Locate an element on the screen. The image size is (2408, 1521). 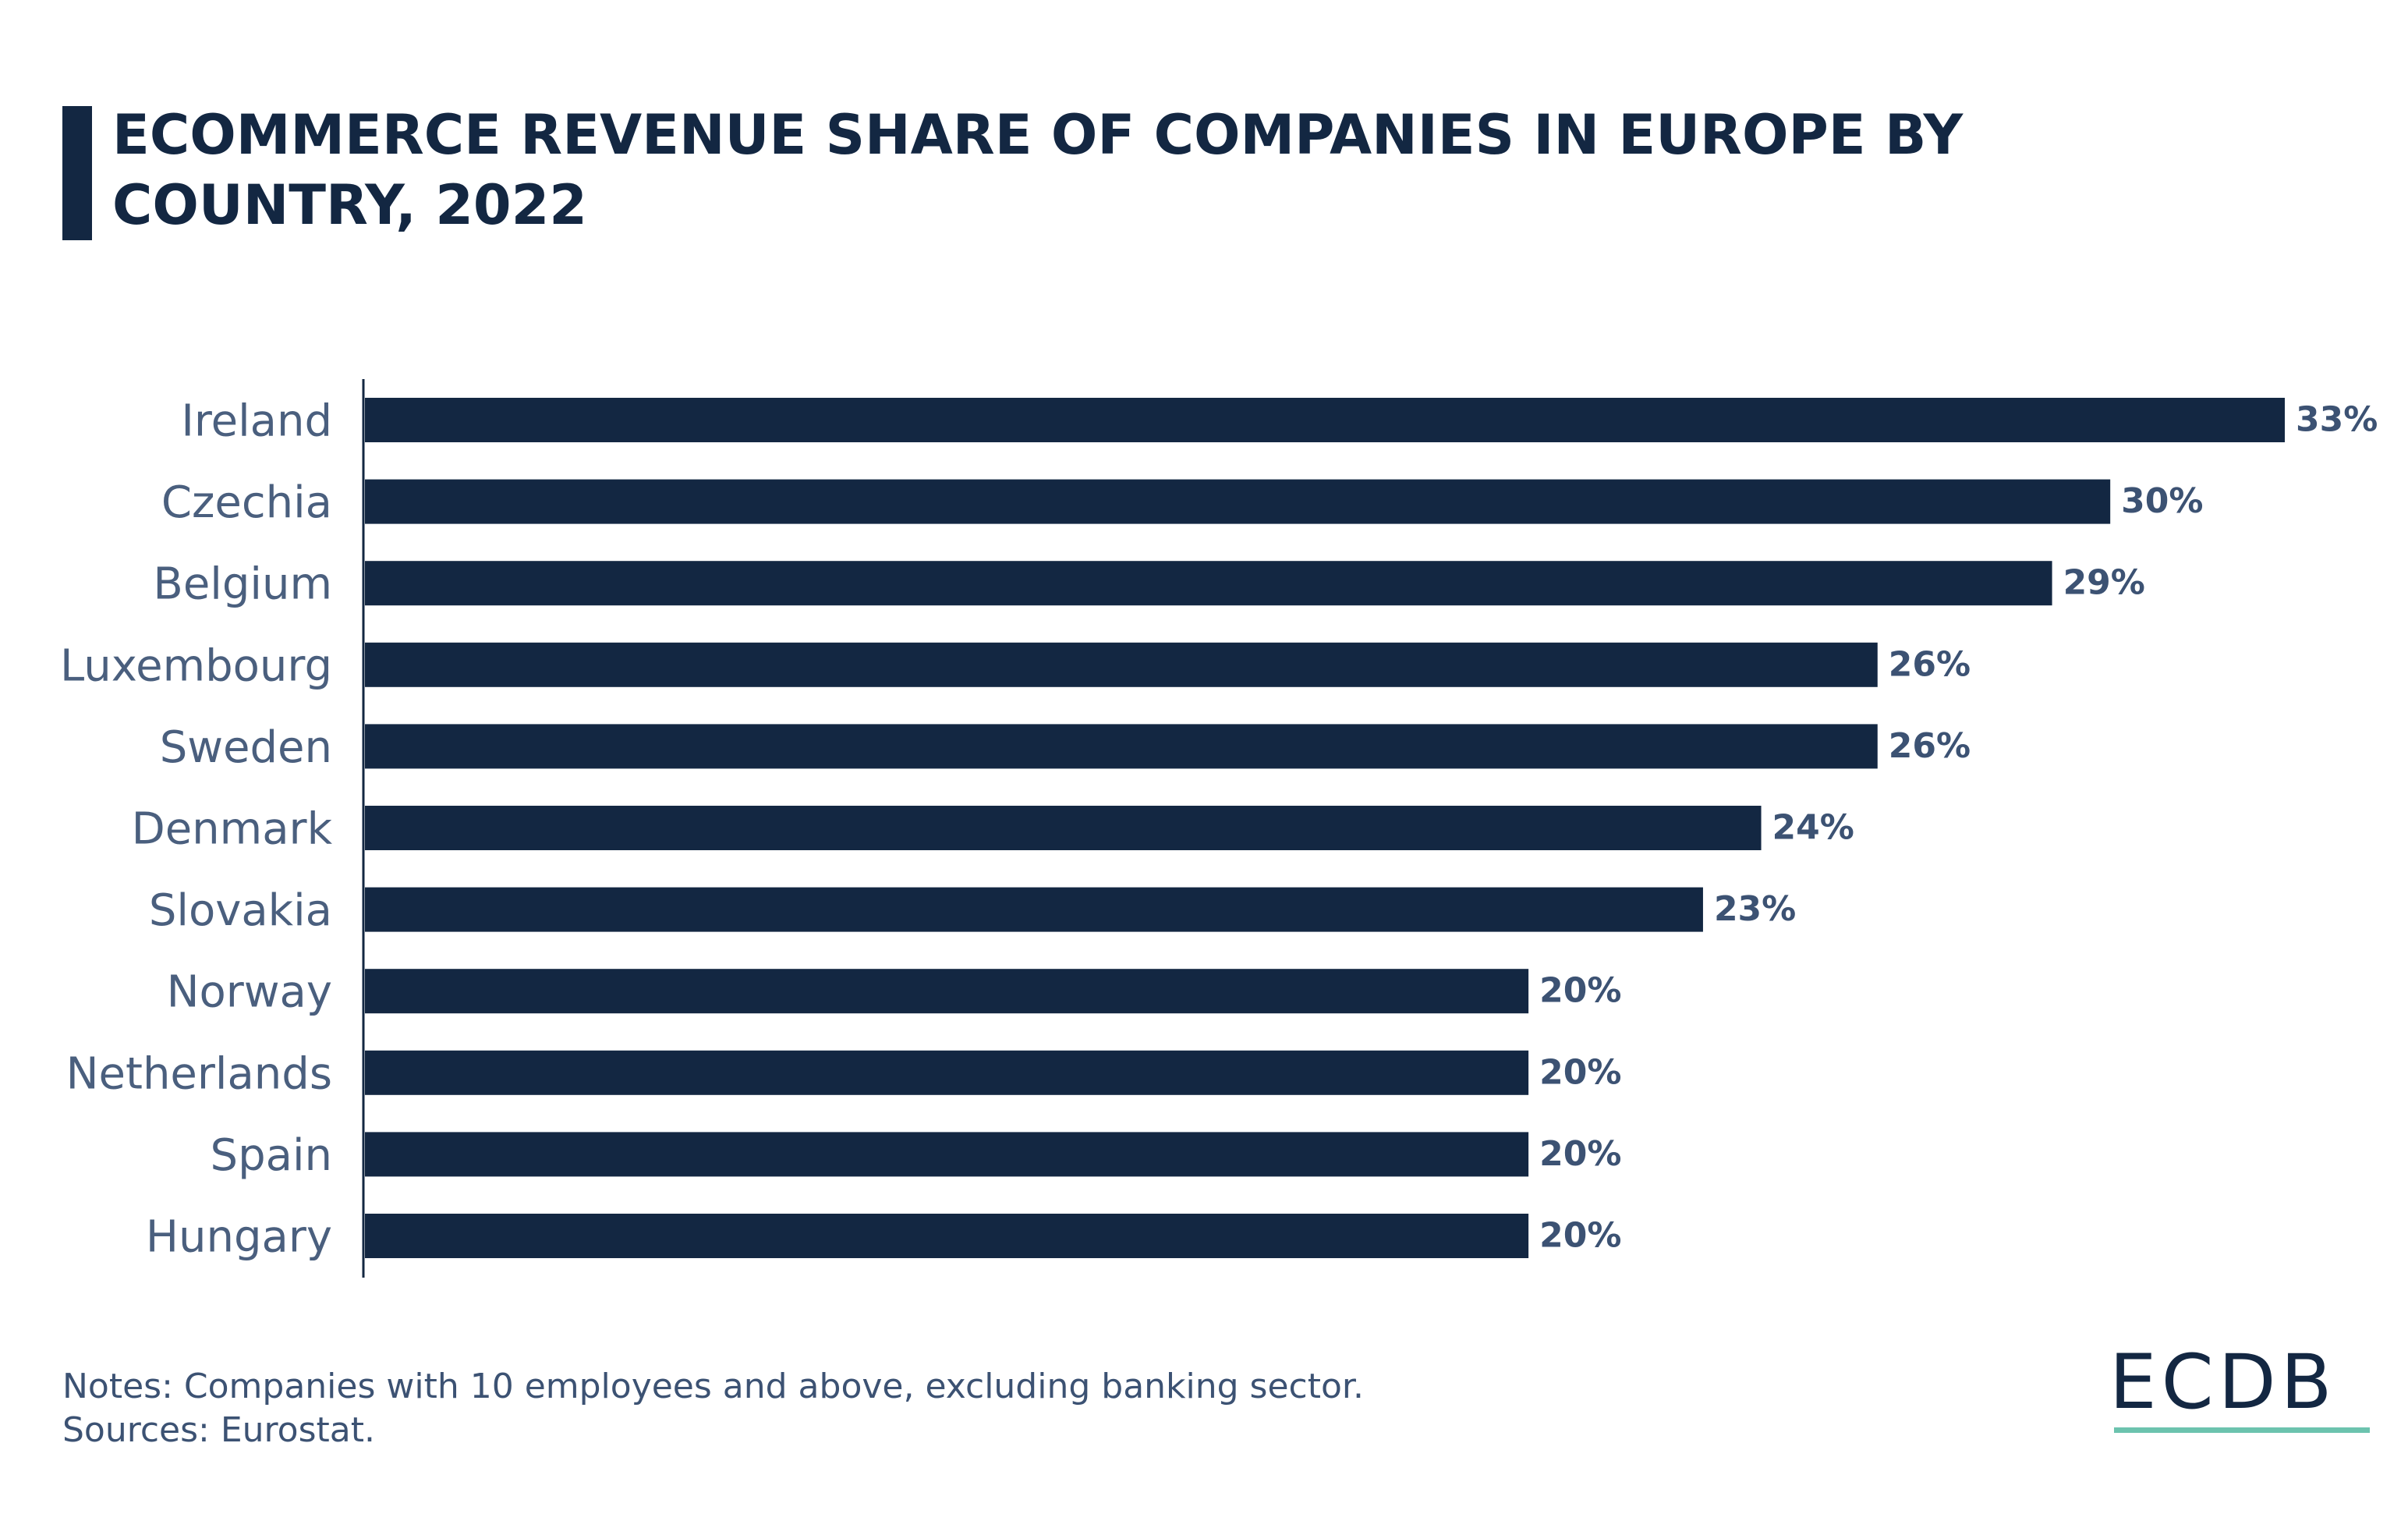
bar-luxembourg is located at coordinates (1121, 665).